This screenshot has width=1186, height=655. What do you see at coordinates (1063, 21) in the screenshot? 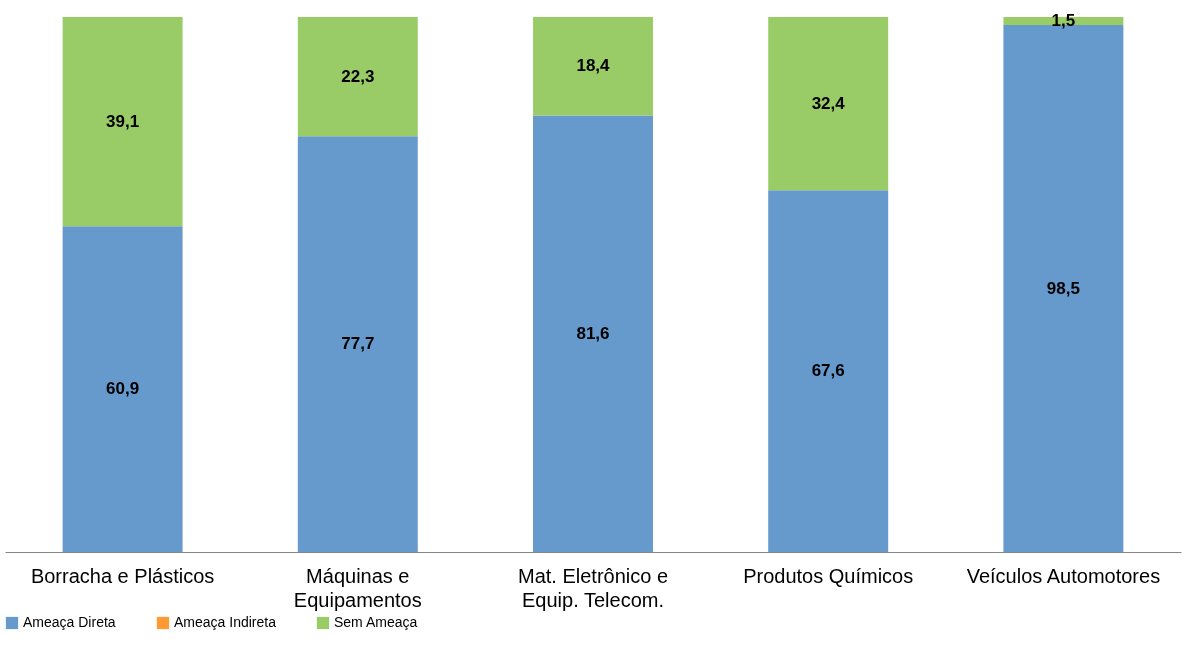
I see `data-label: 1,5` at bounding box center [1063, 21].